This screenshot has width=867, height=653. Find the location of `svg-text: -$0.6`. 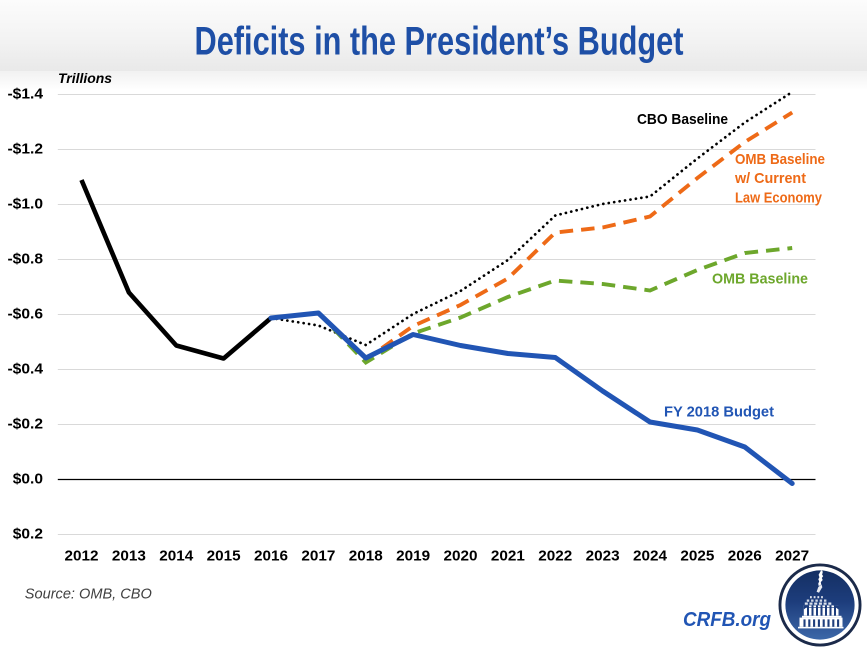

svg-text: -$0.6 is located at coordinates (26, 314).